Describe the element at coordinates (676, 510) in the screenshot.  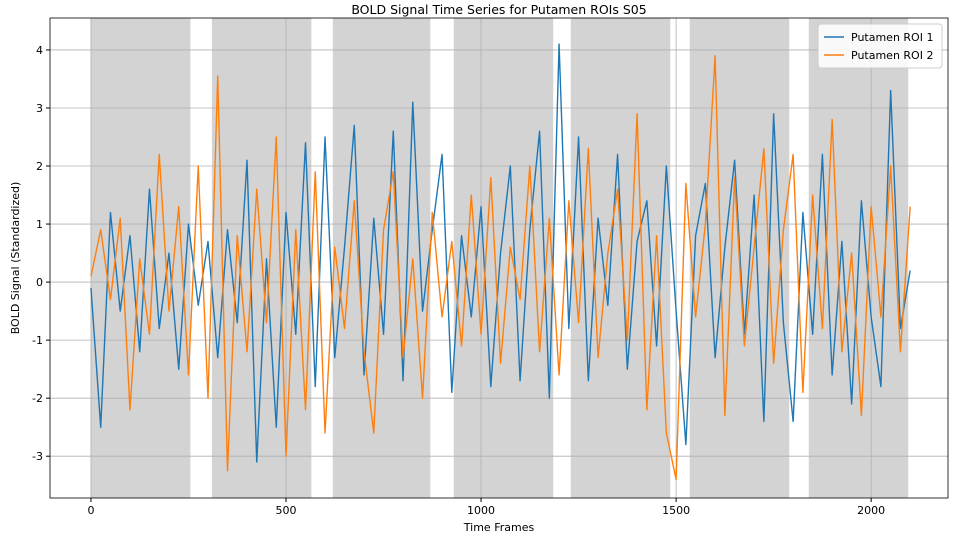
I see `x-tick-label: 1500` at that location.